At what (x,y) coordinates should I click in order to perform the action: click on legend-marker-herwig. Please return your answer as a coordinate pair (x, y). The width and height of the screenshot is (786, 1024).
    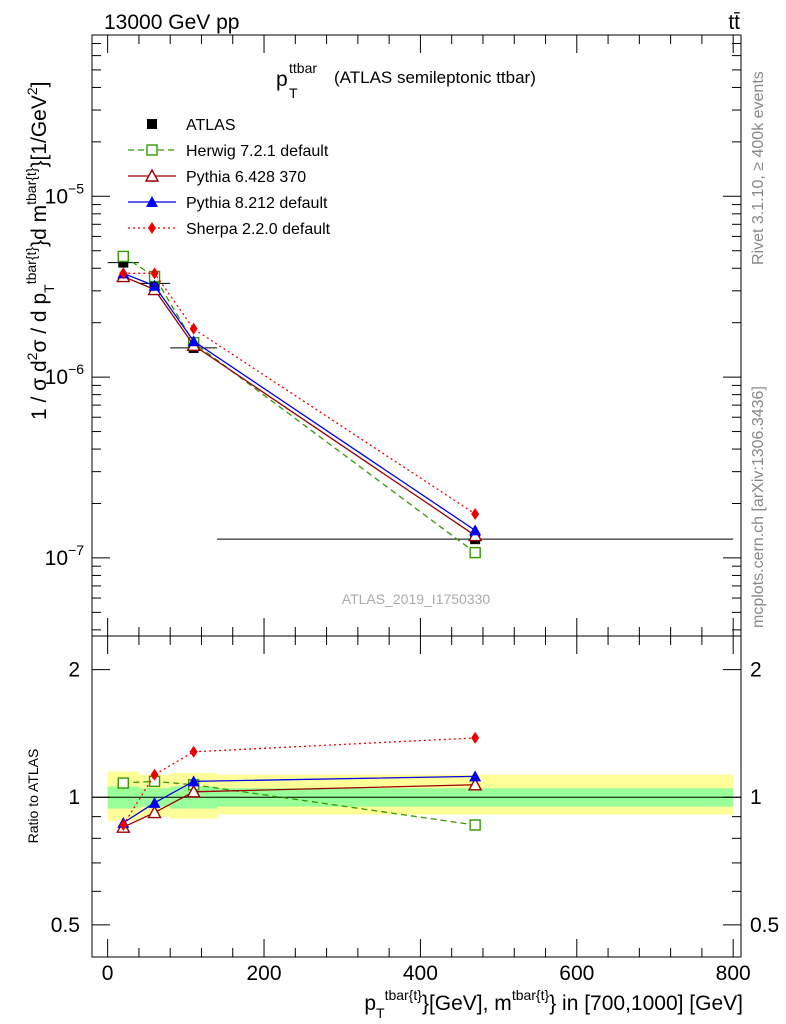
    Looking at the image, I should click on (152, 150).